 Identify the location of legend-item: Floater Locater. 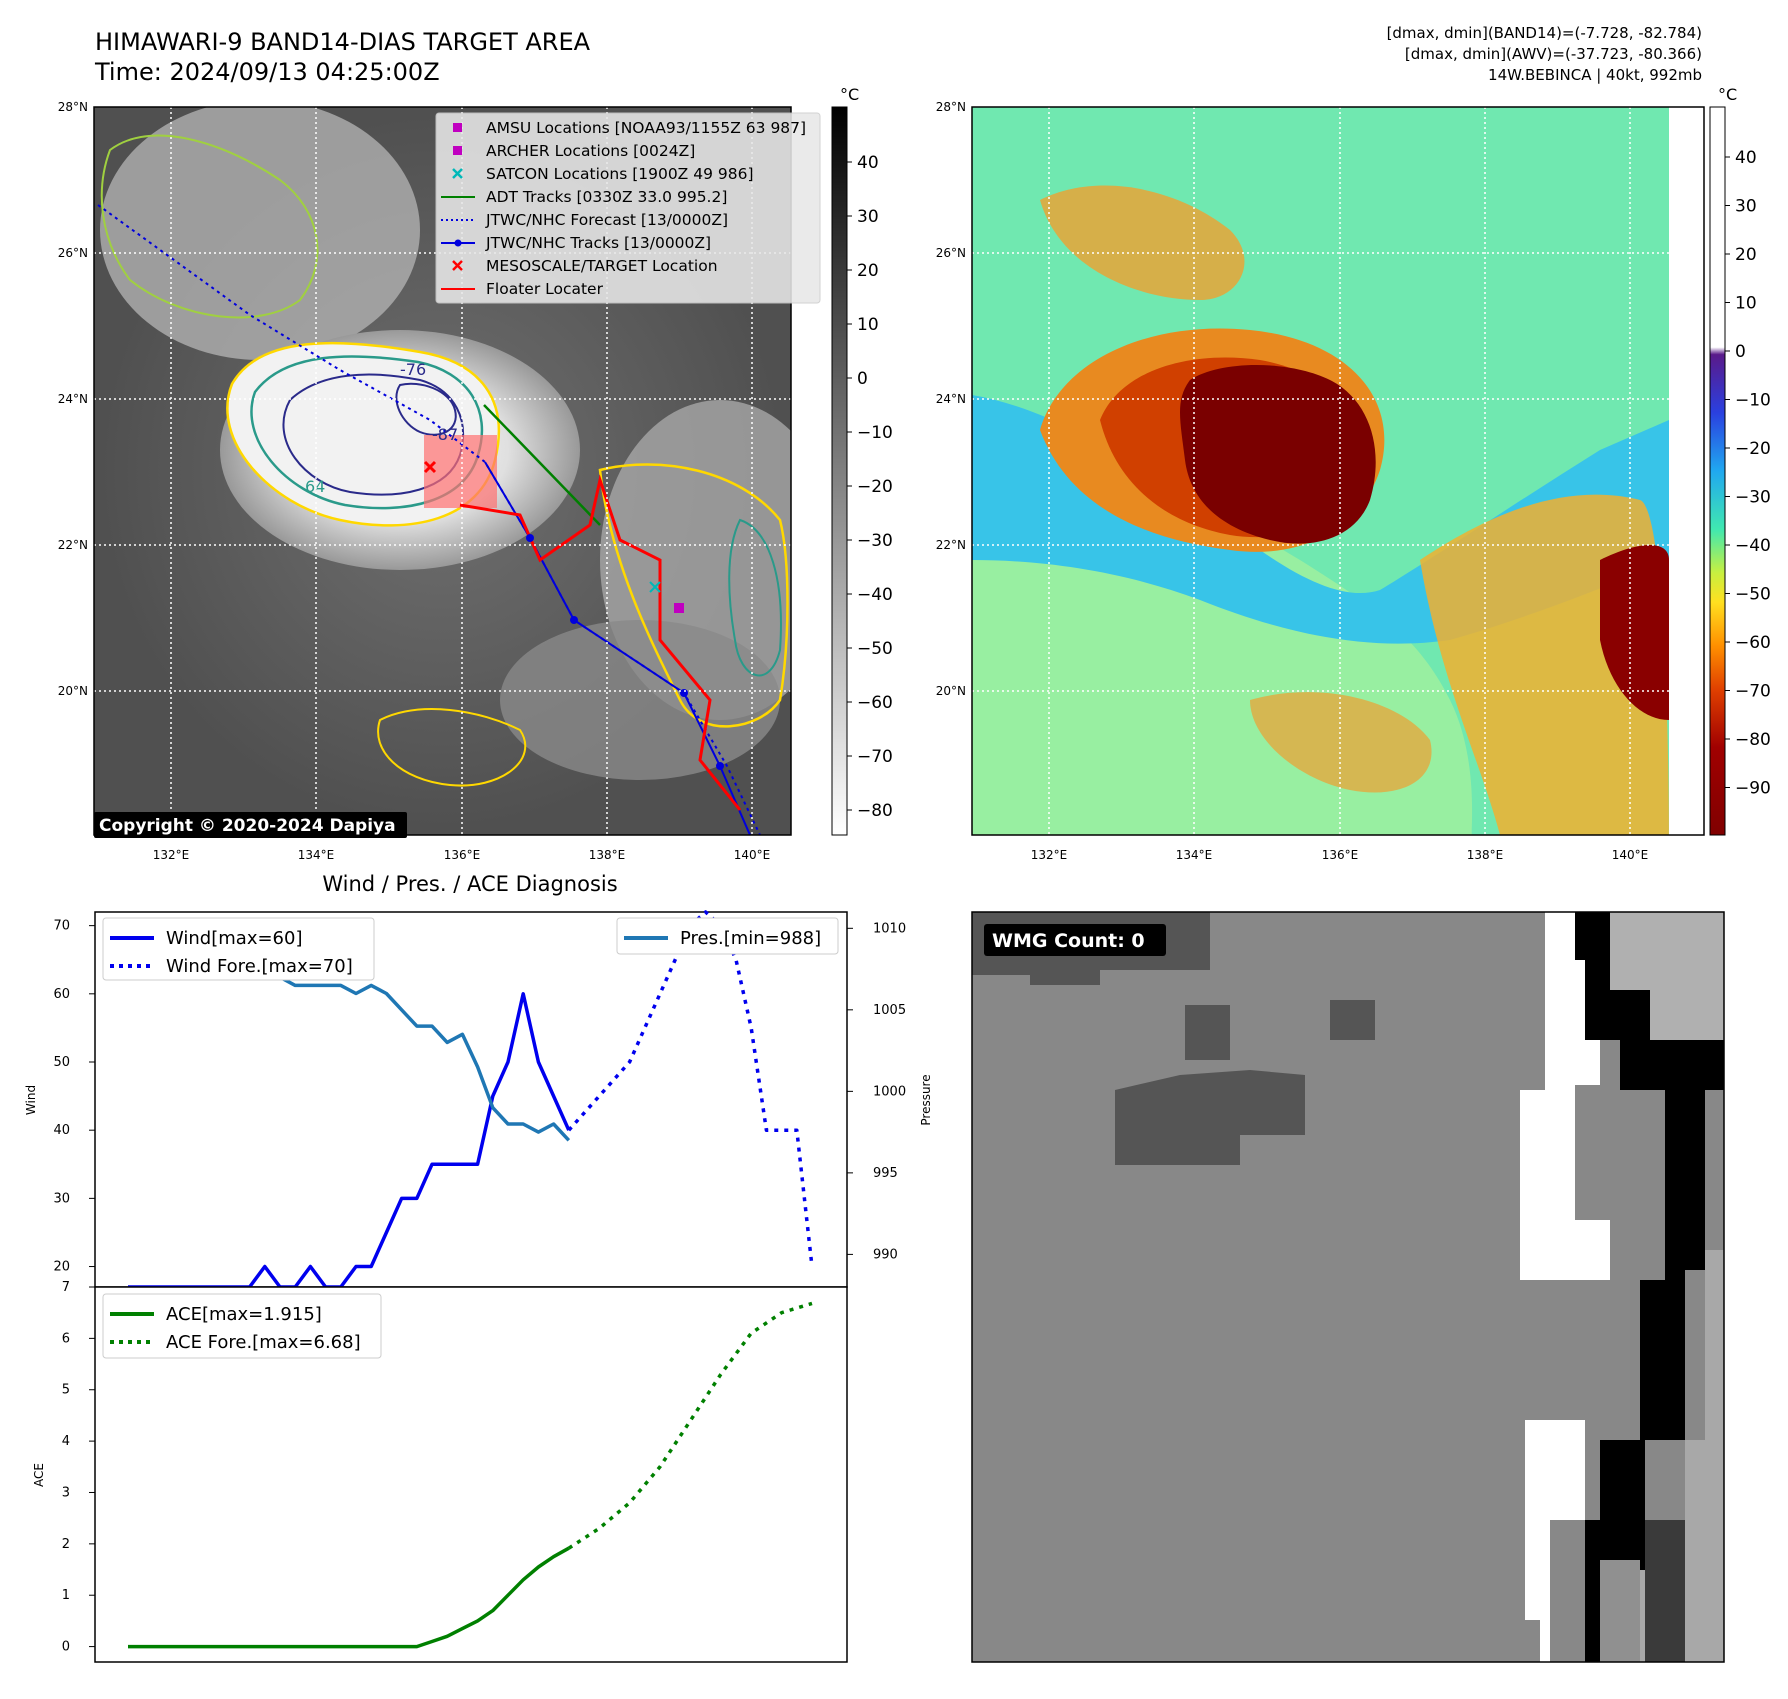
(522, 289).